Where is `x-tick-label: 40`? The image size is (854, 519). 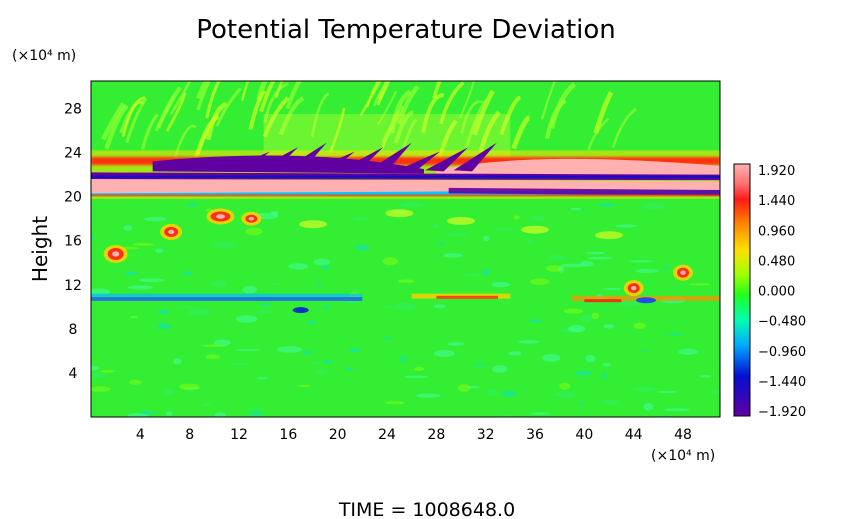
x-tick-label: 40 is located at coordinates (584, 435).